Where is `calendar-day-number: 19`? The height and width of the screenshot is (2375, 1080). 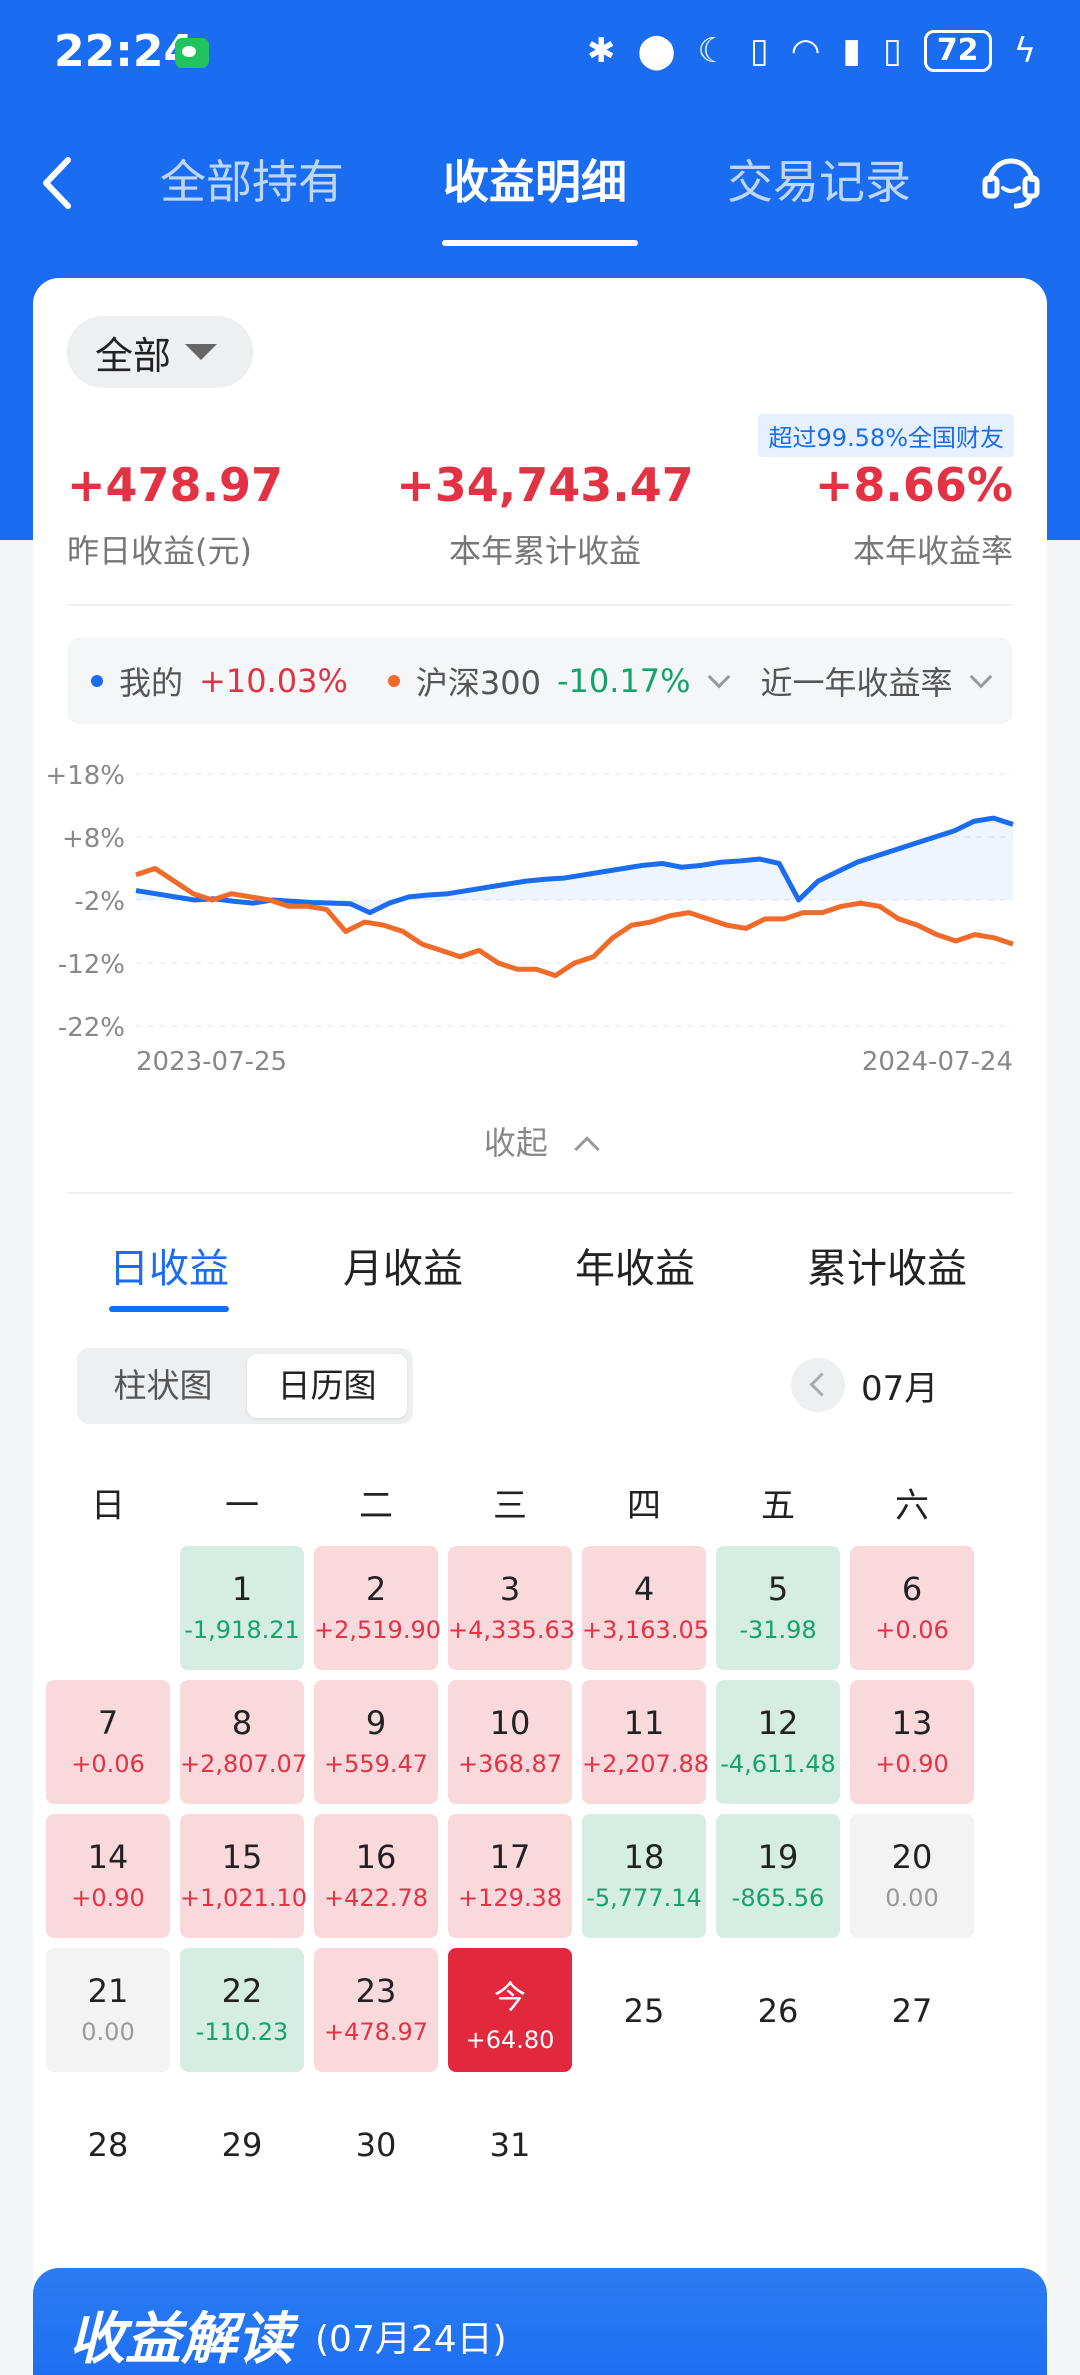
calendar-day-number: 19 is located at coordinates (778, 1857).